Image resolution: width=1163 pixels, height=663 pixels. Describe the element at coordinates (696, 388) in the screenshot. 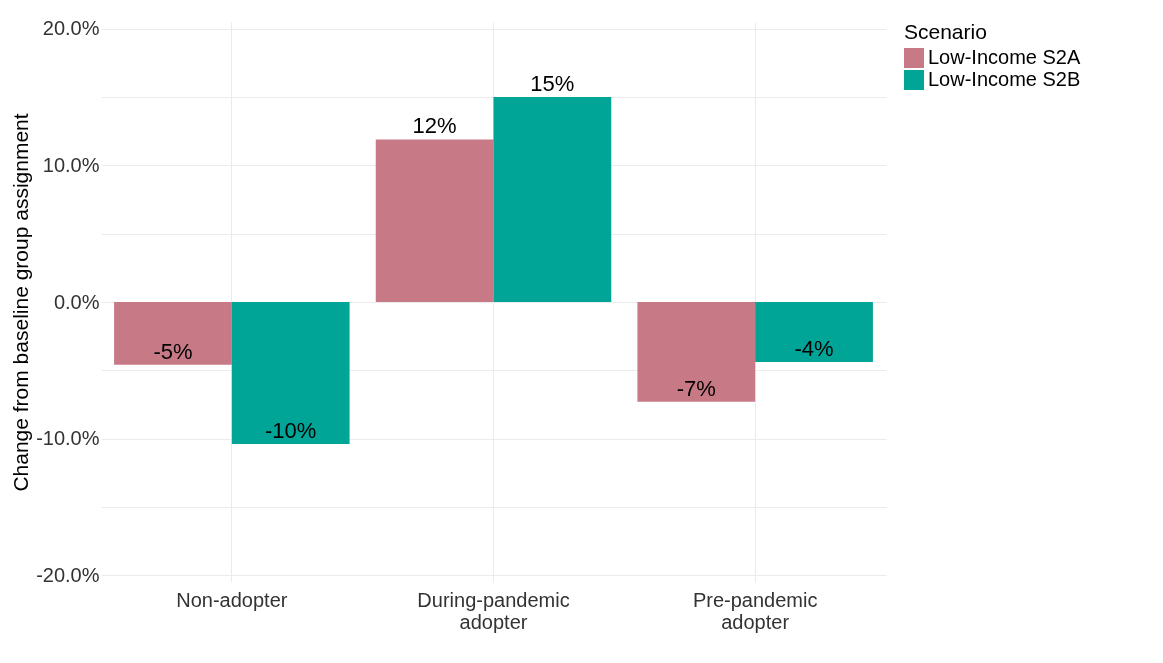

I see `data-label: -7%` at that location.